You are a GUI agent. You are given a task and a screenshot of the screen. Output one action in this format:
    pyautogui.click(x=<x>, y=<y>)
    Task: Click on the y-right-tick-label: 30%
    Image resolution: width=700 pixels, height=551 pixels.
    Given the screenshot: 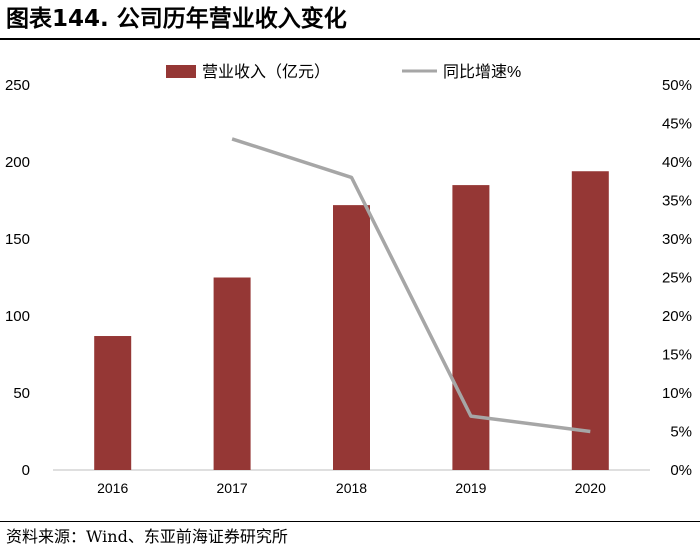 What is the action you would take?
    pyautogui.click(x=677, y=239)
    